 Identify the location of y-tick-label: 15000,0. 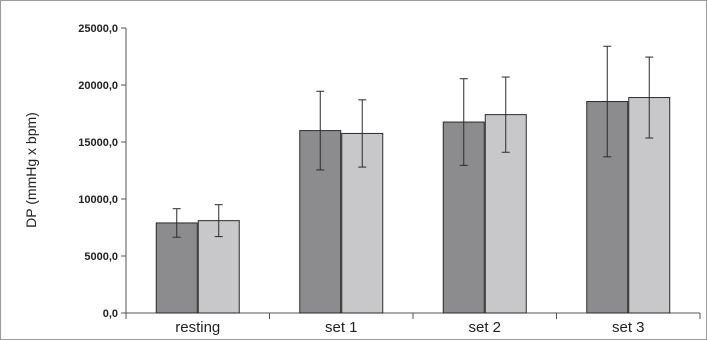
(98, 143).